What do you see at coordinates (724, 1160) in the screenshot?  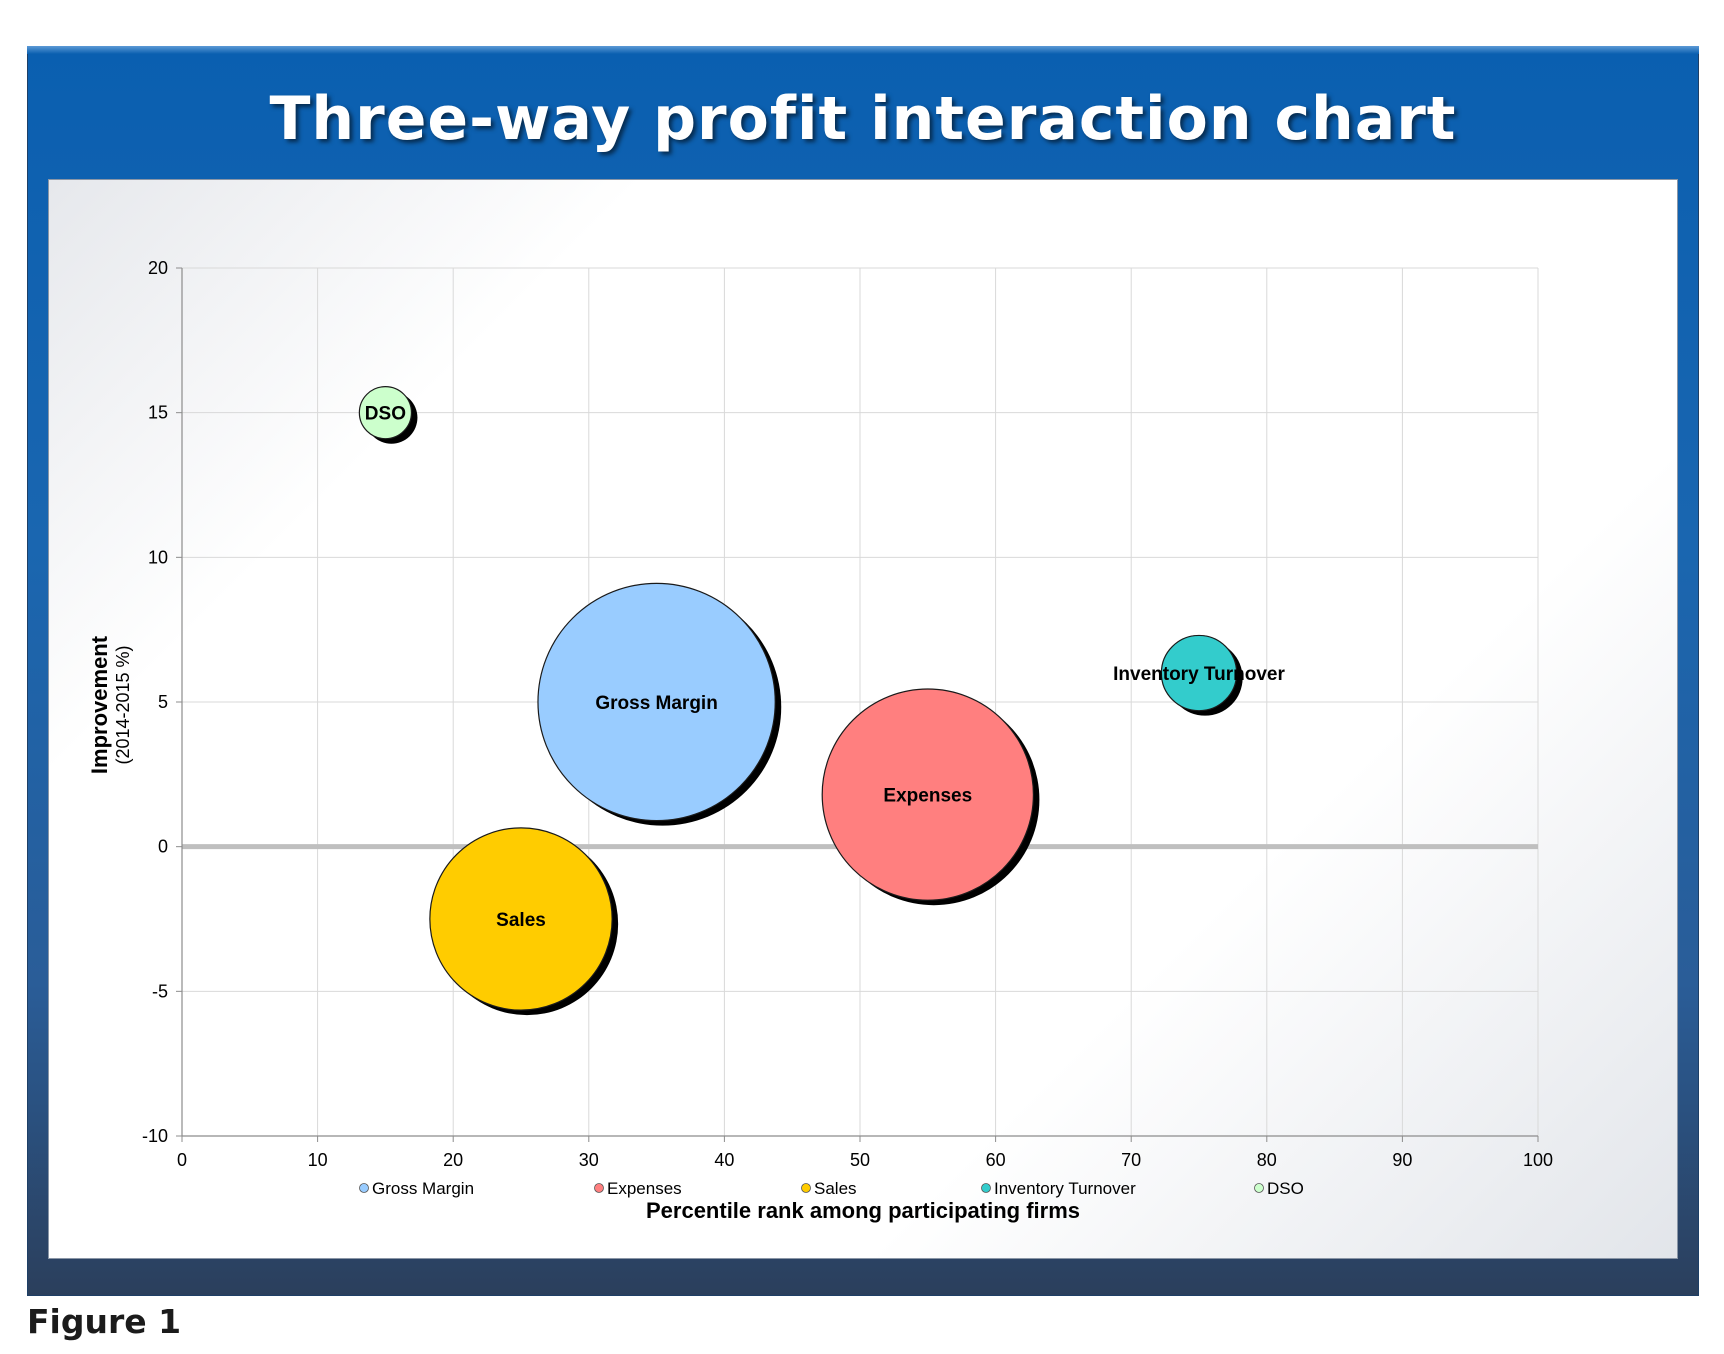 I see `x-tick-label: 40` at bounding box center [724, 1160].